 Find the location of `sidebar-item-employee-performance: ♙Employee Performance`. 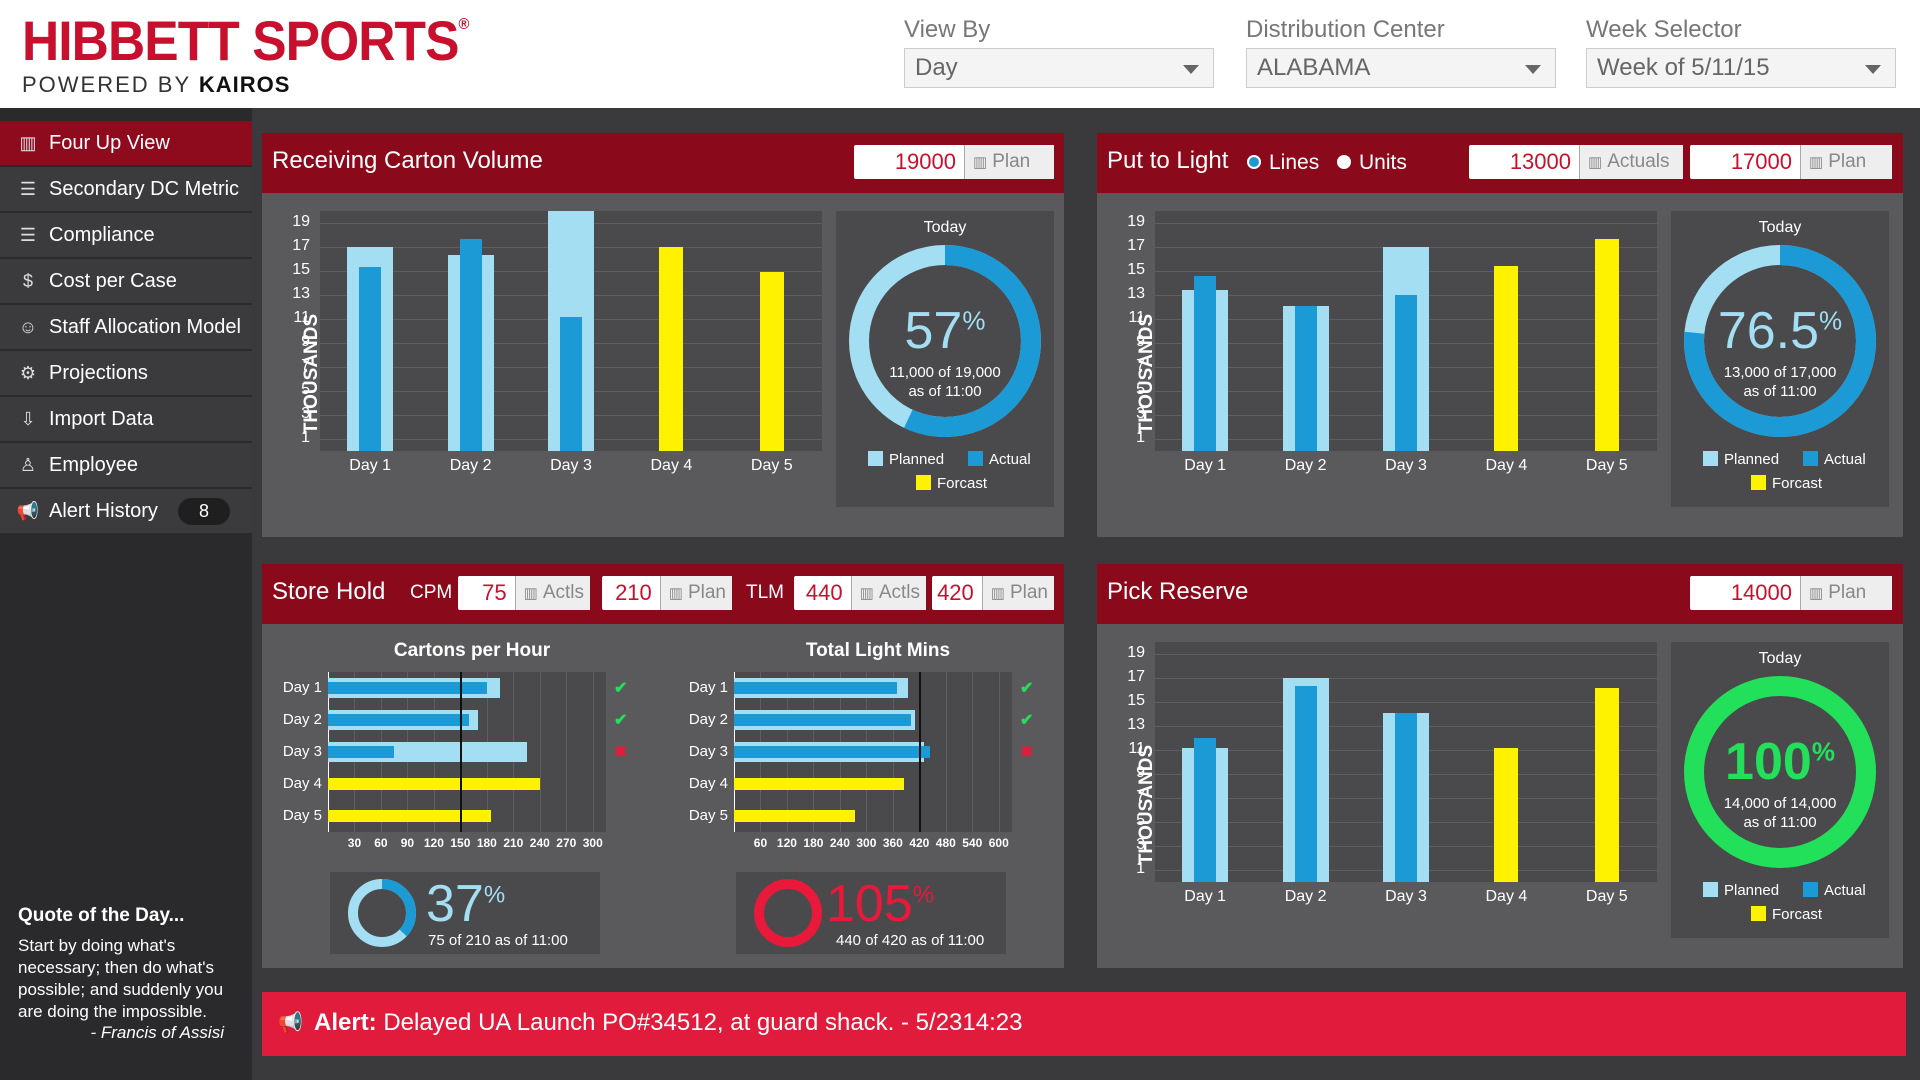

sidebar-item-employee-performance: ♙Employee Performance is located at coordinates (126, 481).